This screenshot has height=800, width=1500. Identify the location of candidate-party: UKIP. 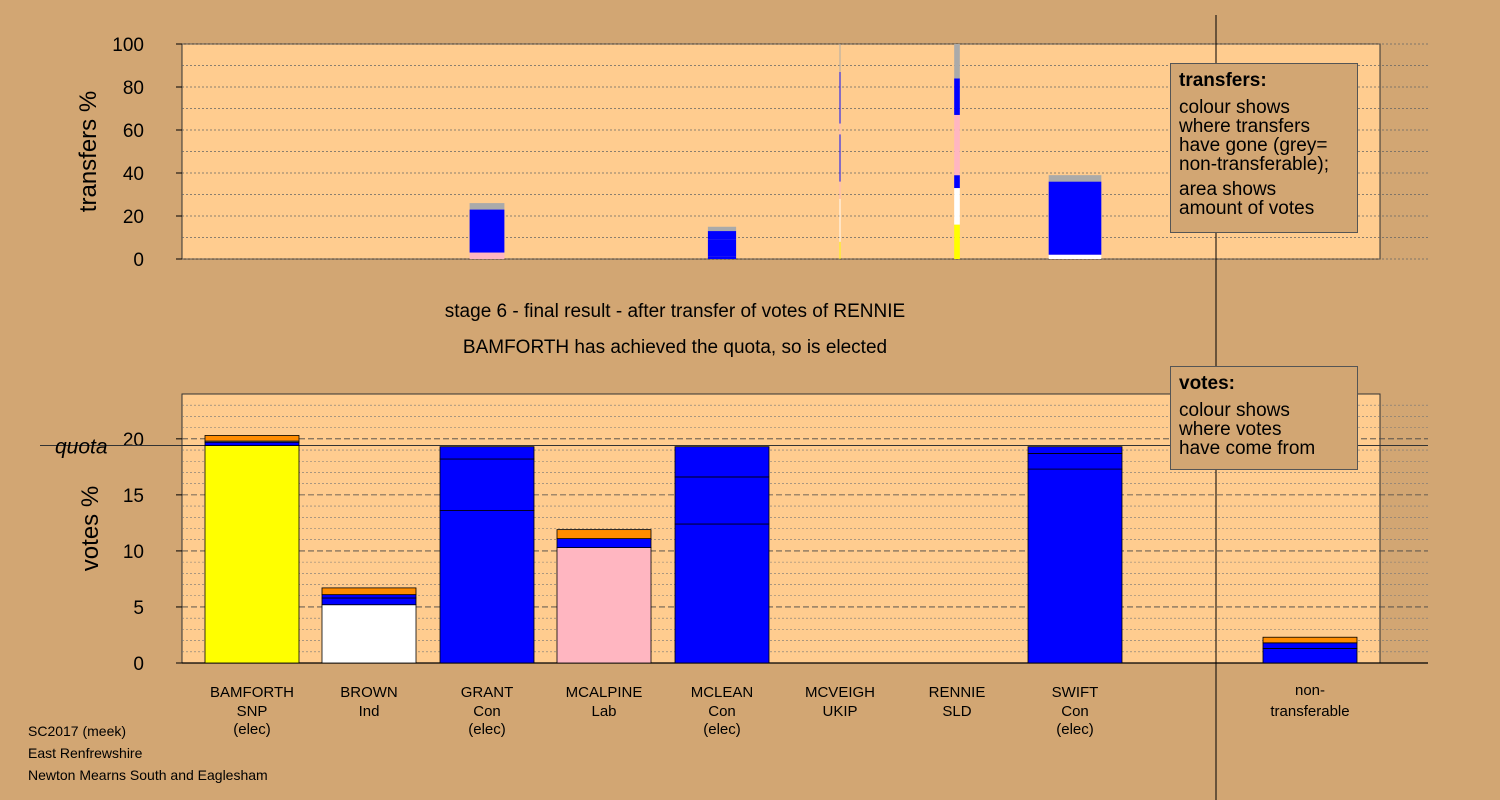
(839, 711).